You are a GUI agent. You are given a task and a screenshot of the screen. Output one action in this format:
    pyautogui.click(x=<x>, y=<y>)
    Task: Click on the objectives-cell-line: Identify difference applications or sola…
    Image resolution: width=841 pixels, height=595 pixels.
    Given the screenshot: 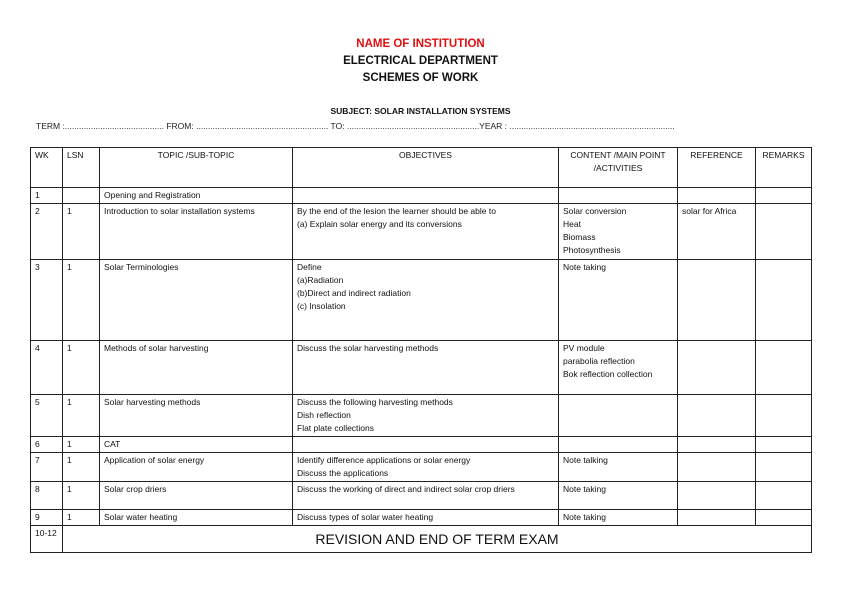 What is the action you would take?
    pyautogui.click(x=384, y=460)
    